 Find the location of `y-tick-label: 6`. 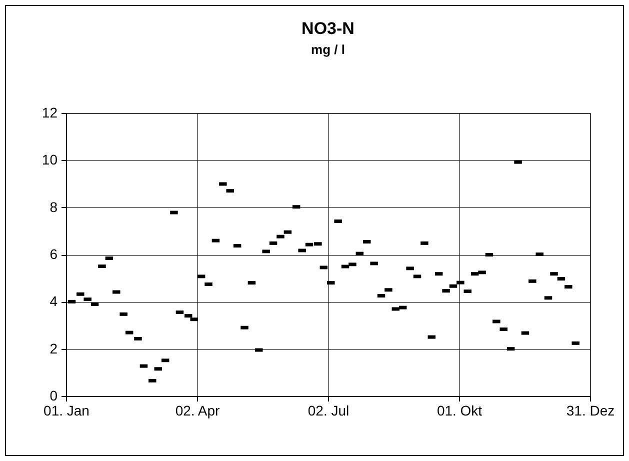

y-tick-label: 6 is located at coordinates (54, 254).